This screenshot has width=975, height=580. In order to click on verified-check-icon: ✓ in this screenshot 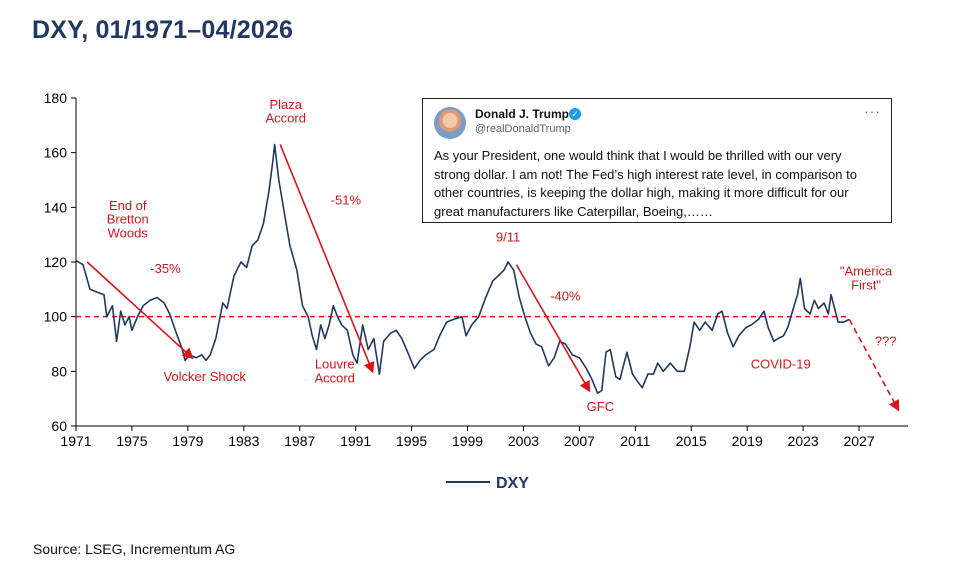, I will do `click(575, 114)`.